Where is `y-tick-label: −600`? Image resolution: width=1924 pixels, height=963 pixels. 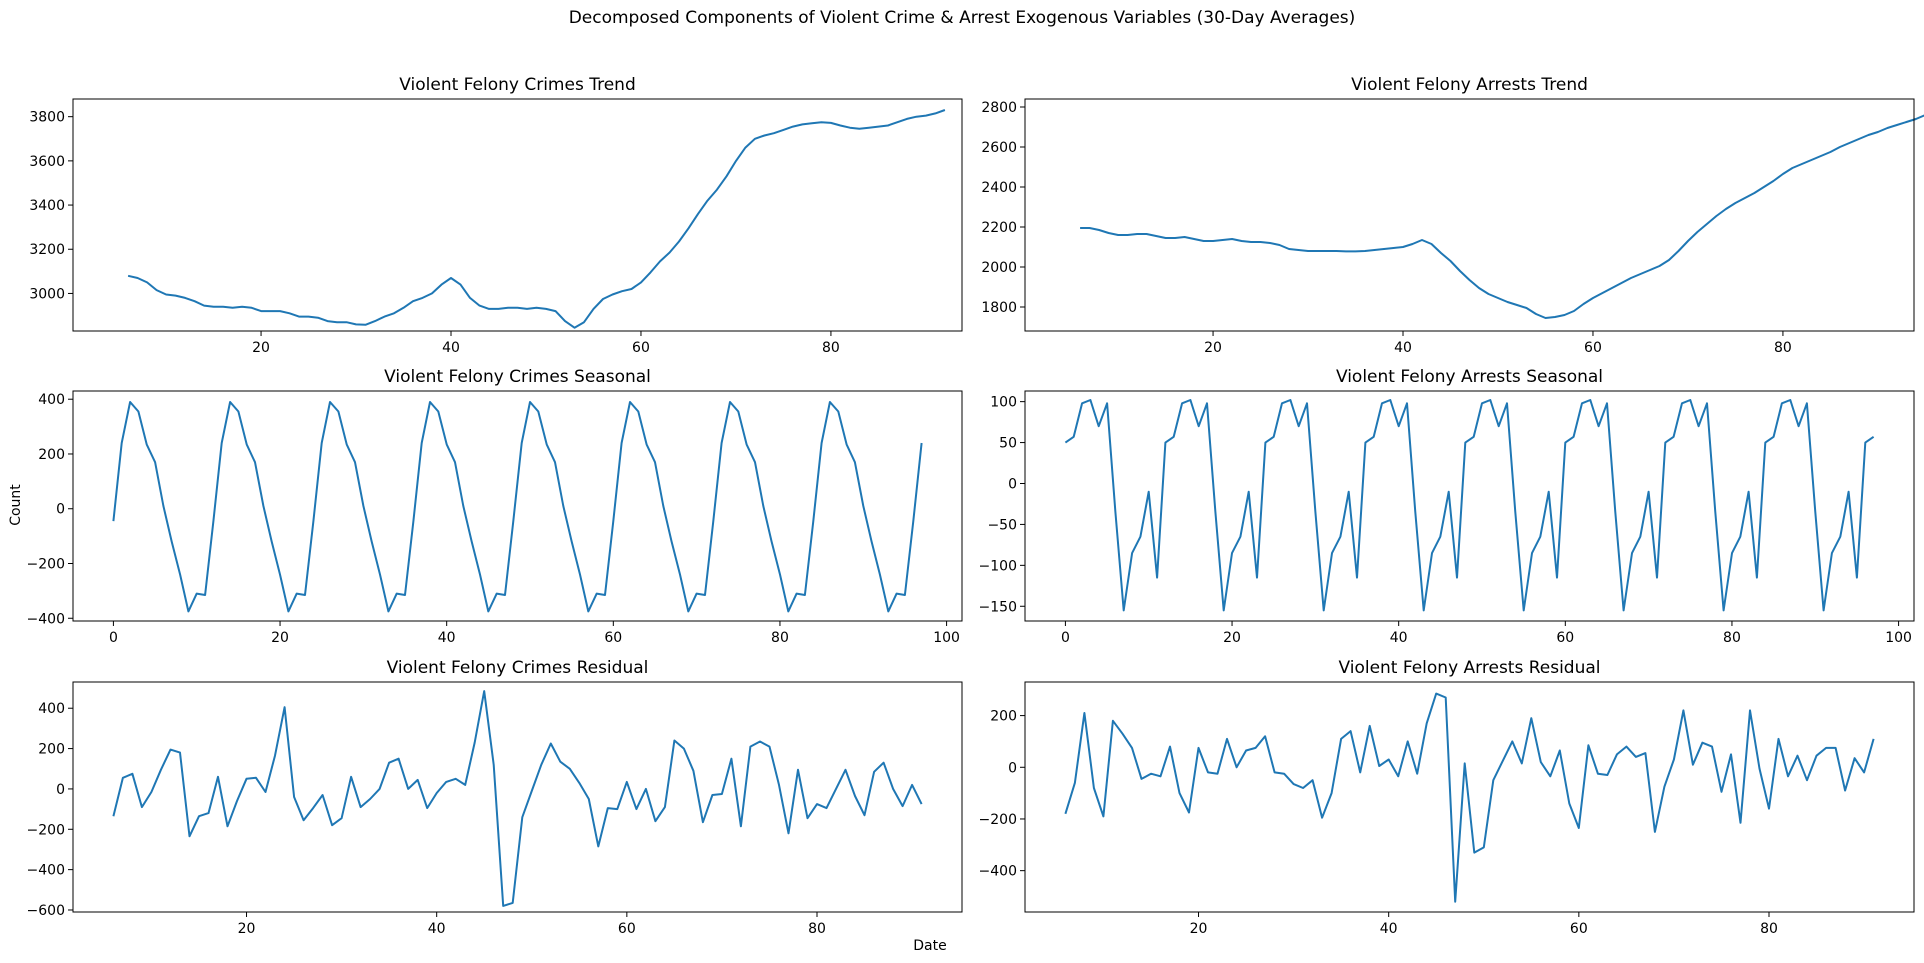
y-tick-label: −600 is located at coordinates (46, 911).